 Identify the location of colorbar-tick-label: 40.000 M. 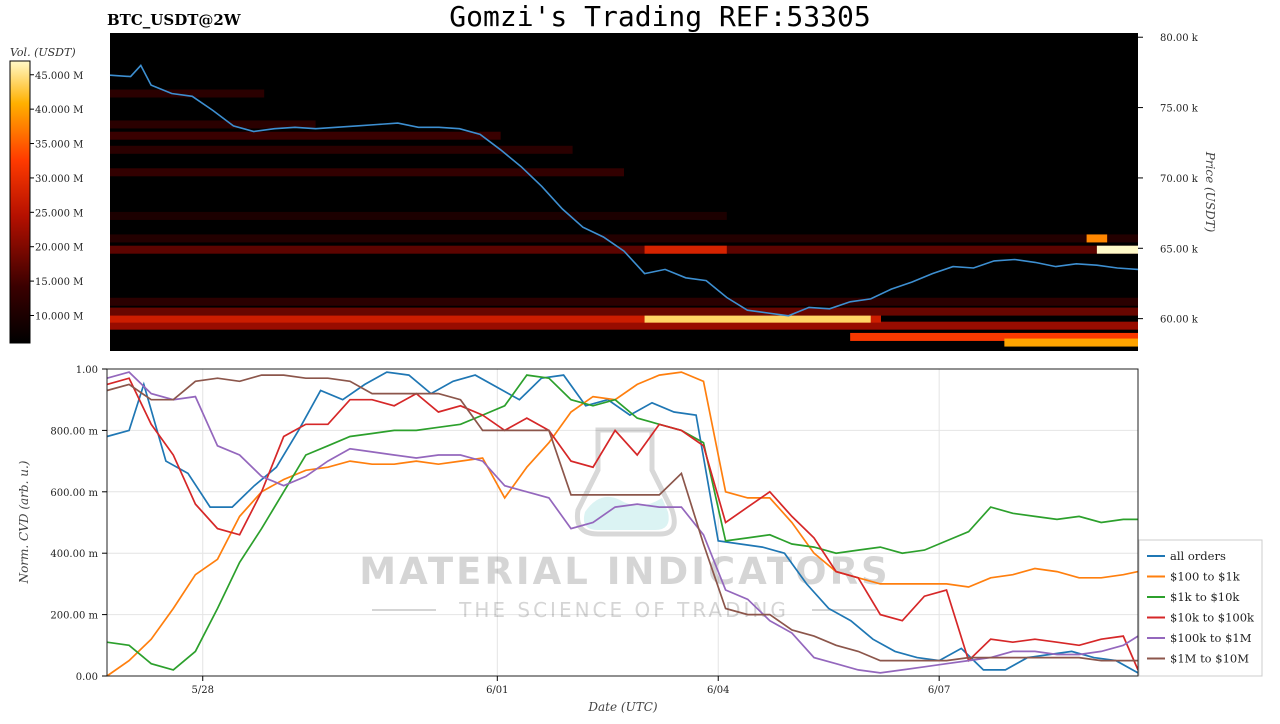
(59, 110).